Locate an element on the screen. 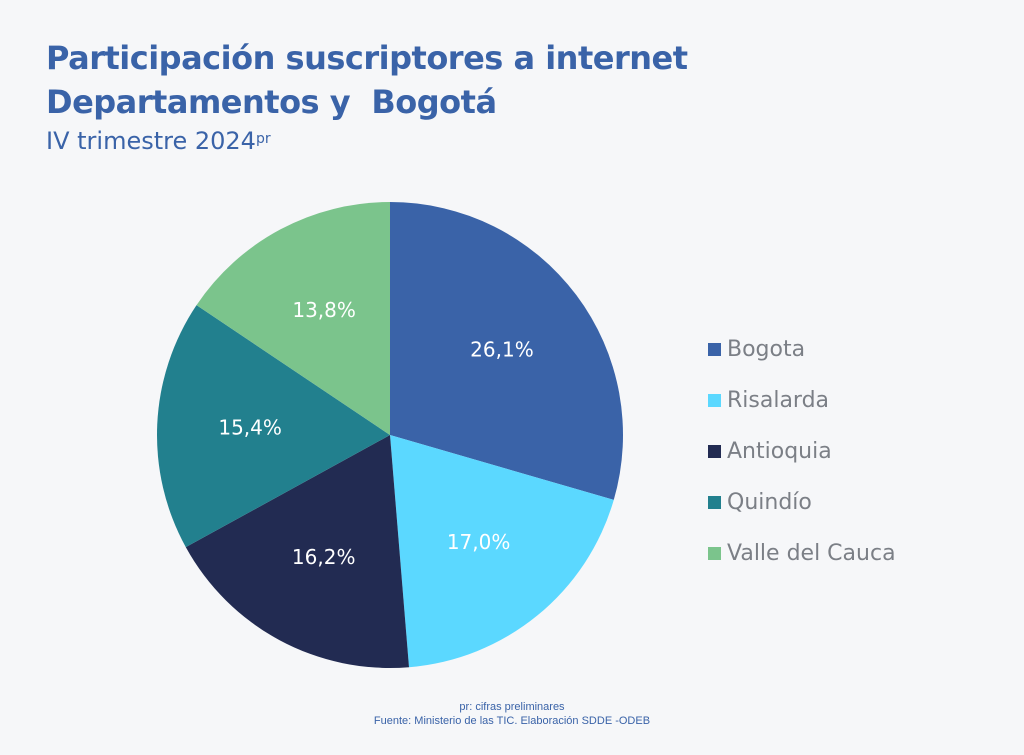 The height and width of the screenshot is (755, 1024). pie-data-label: 16,2% is located at coordinates (324, 557).